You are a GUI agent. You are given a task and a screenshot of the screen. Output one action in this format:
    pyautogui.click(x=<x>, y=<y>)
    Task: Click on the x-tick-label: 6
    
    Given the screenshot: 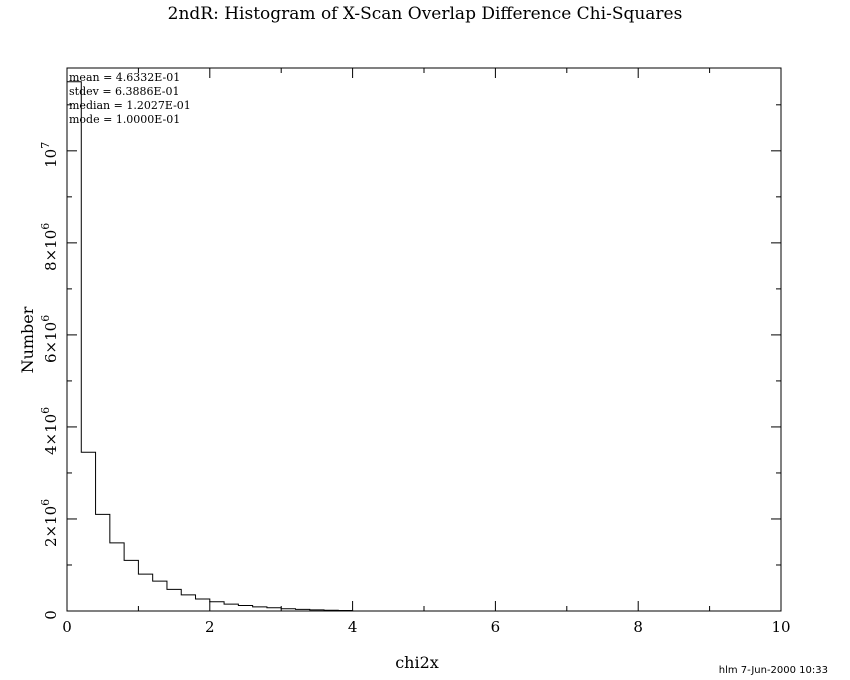 What is the action you would take?
    pyautogui.click(x=496, y=627)
    